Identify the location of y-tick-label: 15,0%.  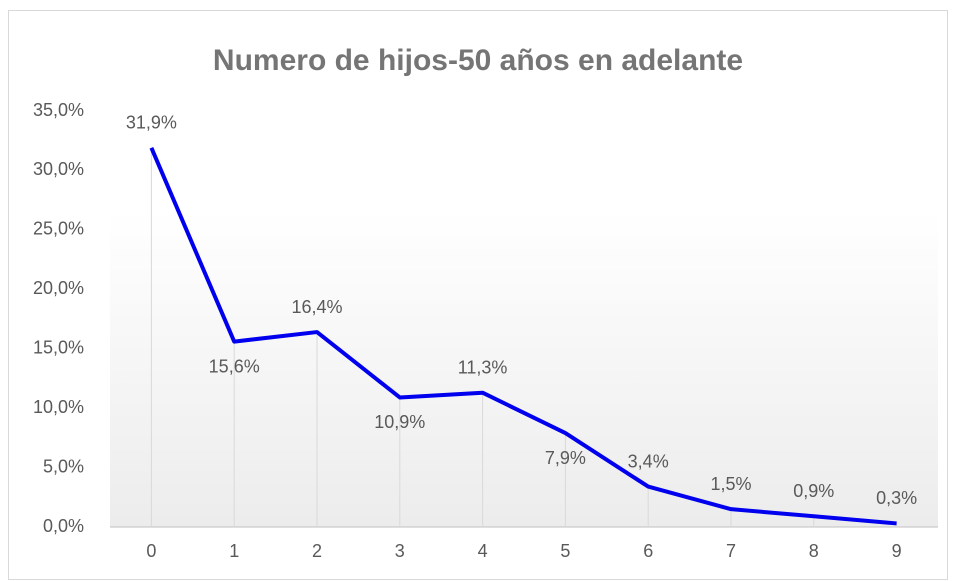
(58, 347).